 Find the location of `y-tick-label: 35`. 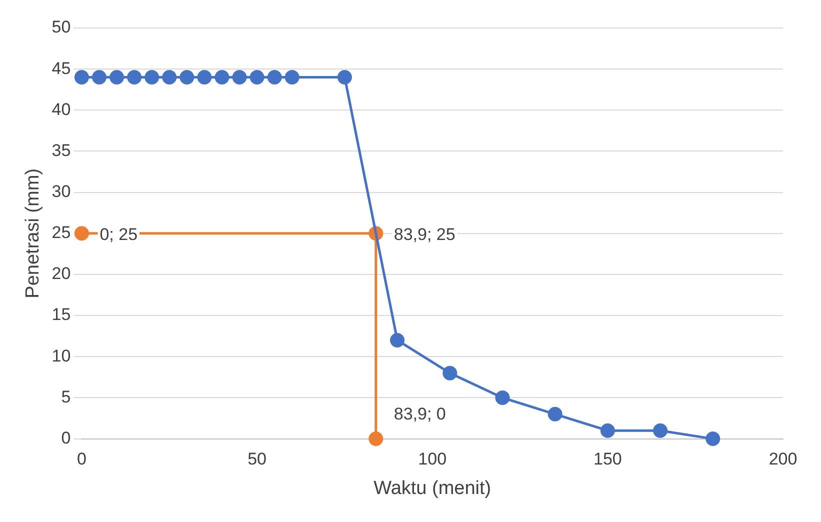

y-tick-label: 35 is located at coordinates (61, 150).